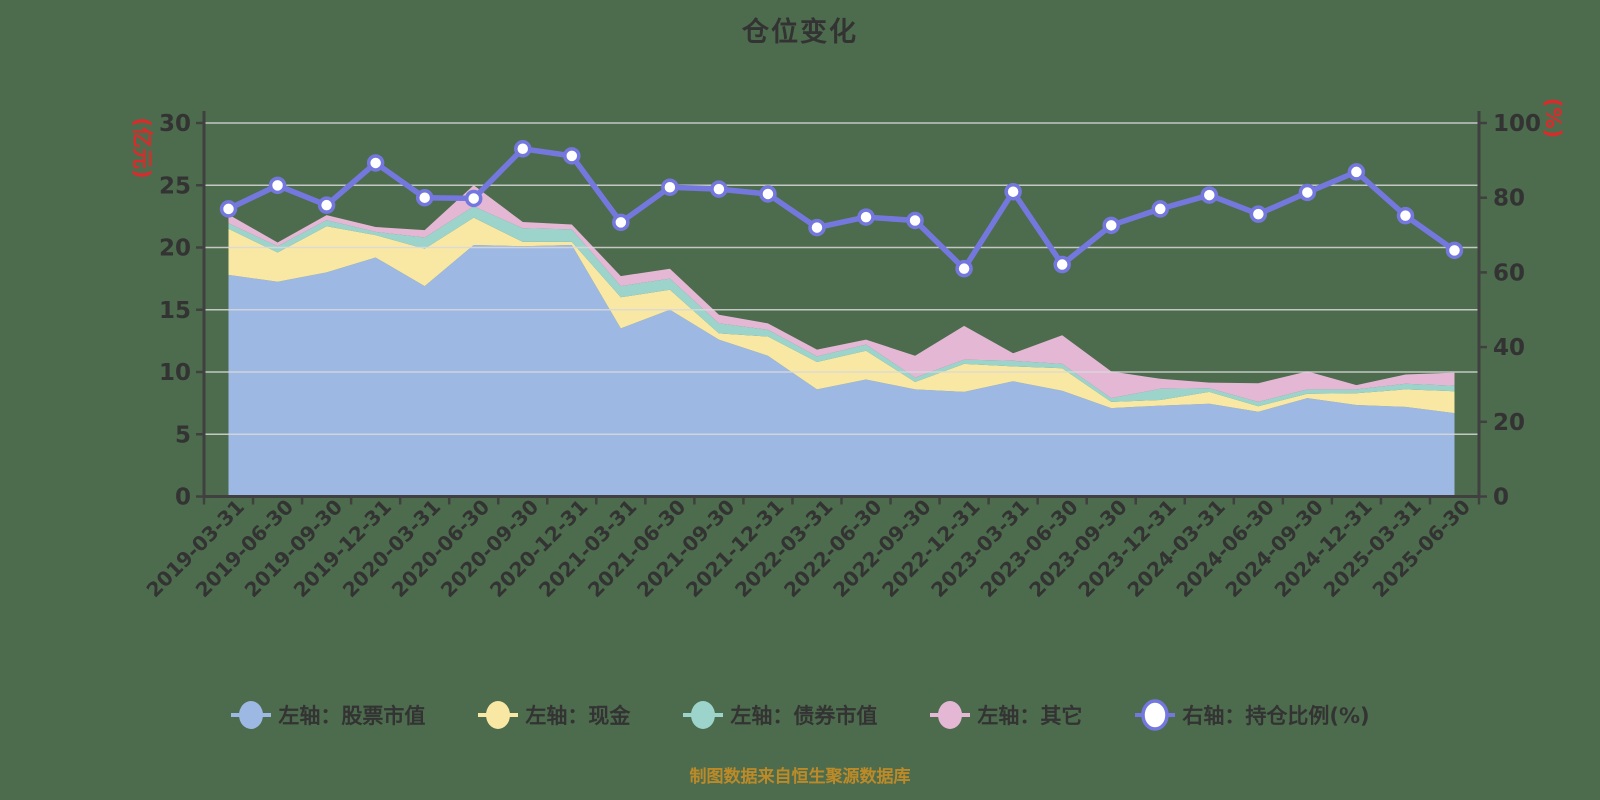 This screenshot has height=800, width=1600. What do you see at coordinates (175, 124) in the screenshot?
I see `left-axis-tick-label: 30` at bounding box center [175, 124].